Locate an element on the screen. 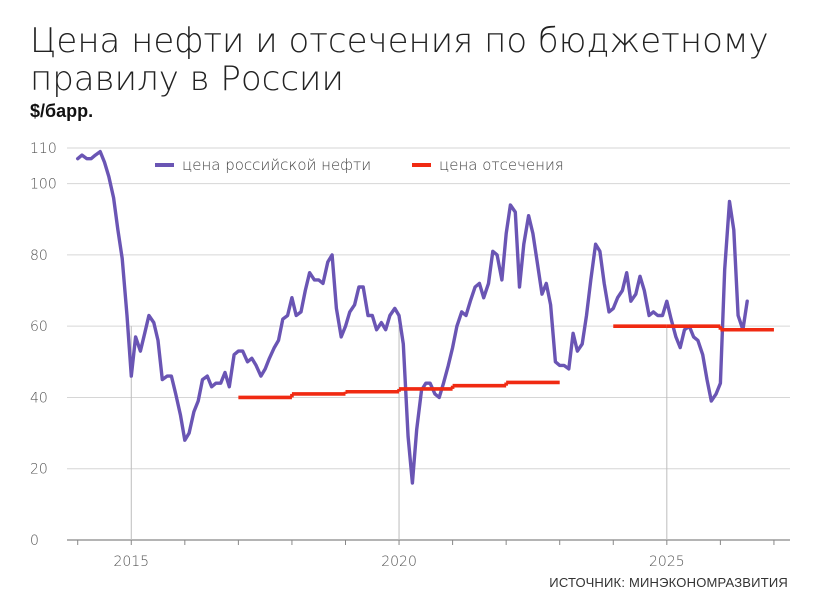  y-tick-label-80: 80 is located at coordinates (39, 256).